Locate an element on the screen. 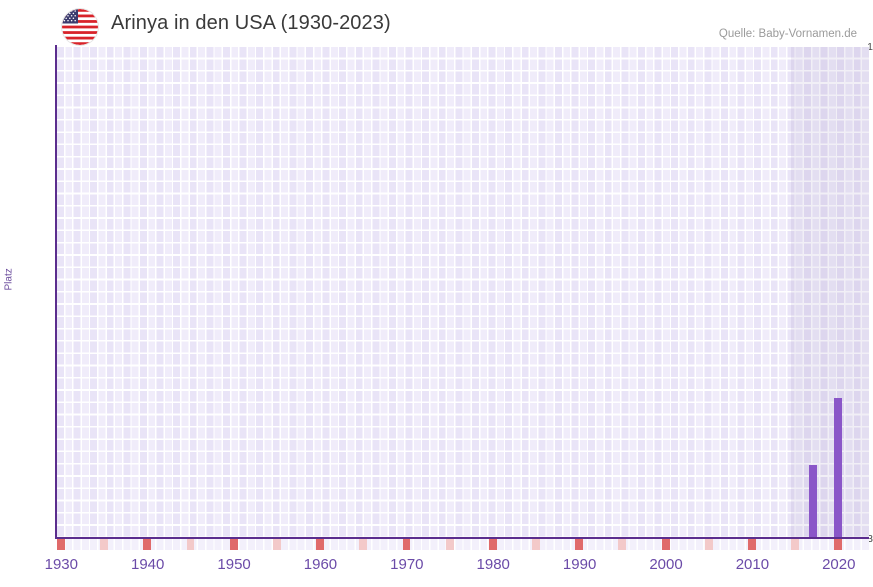  x-axis-tick-label: 1990 is located at coordinates (579, 564).